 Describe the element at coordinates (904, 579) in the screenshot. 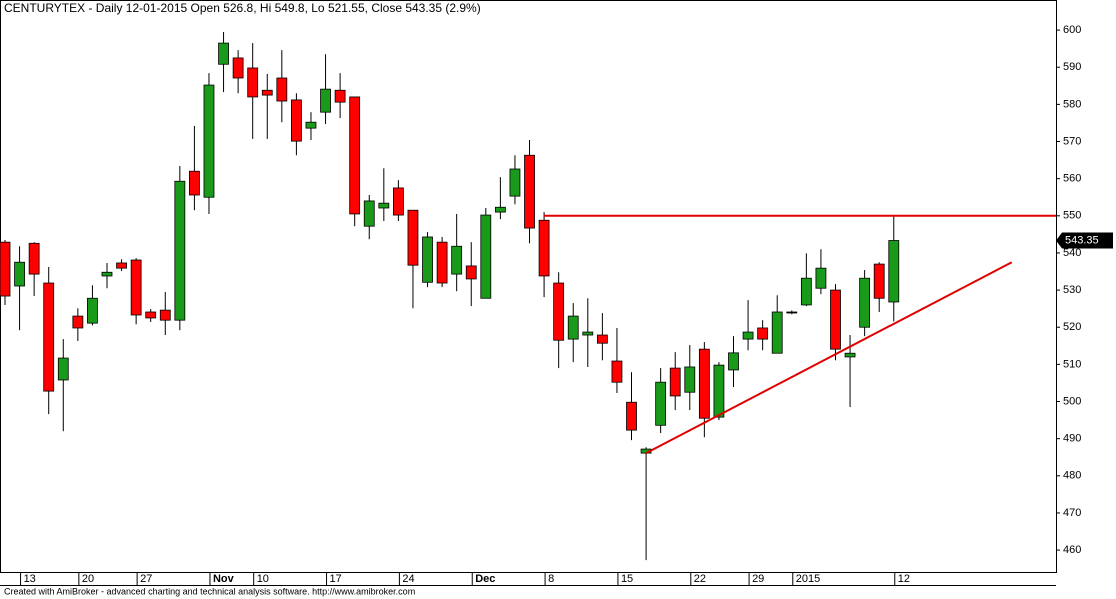

I see `x-tick-label: 12` at that location.